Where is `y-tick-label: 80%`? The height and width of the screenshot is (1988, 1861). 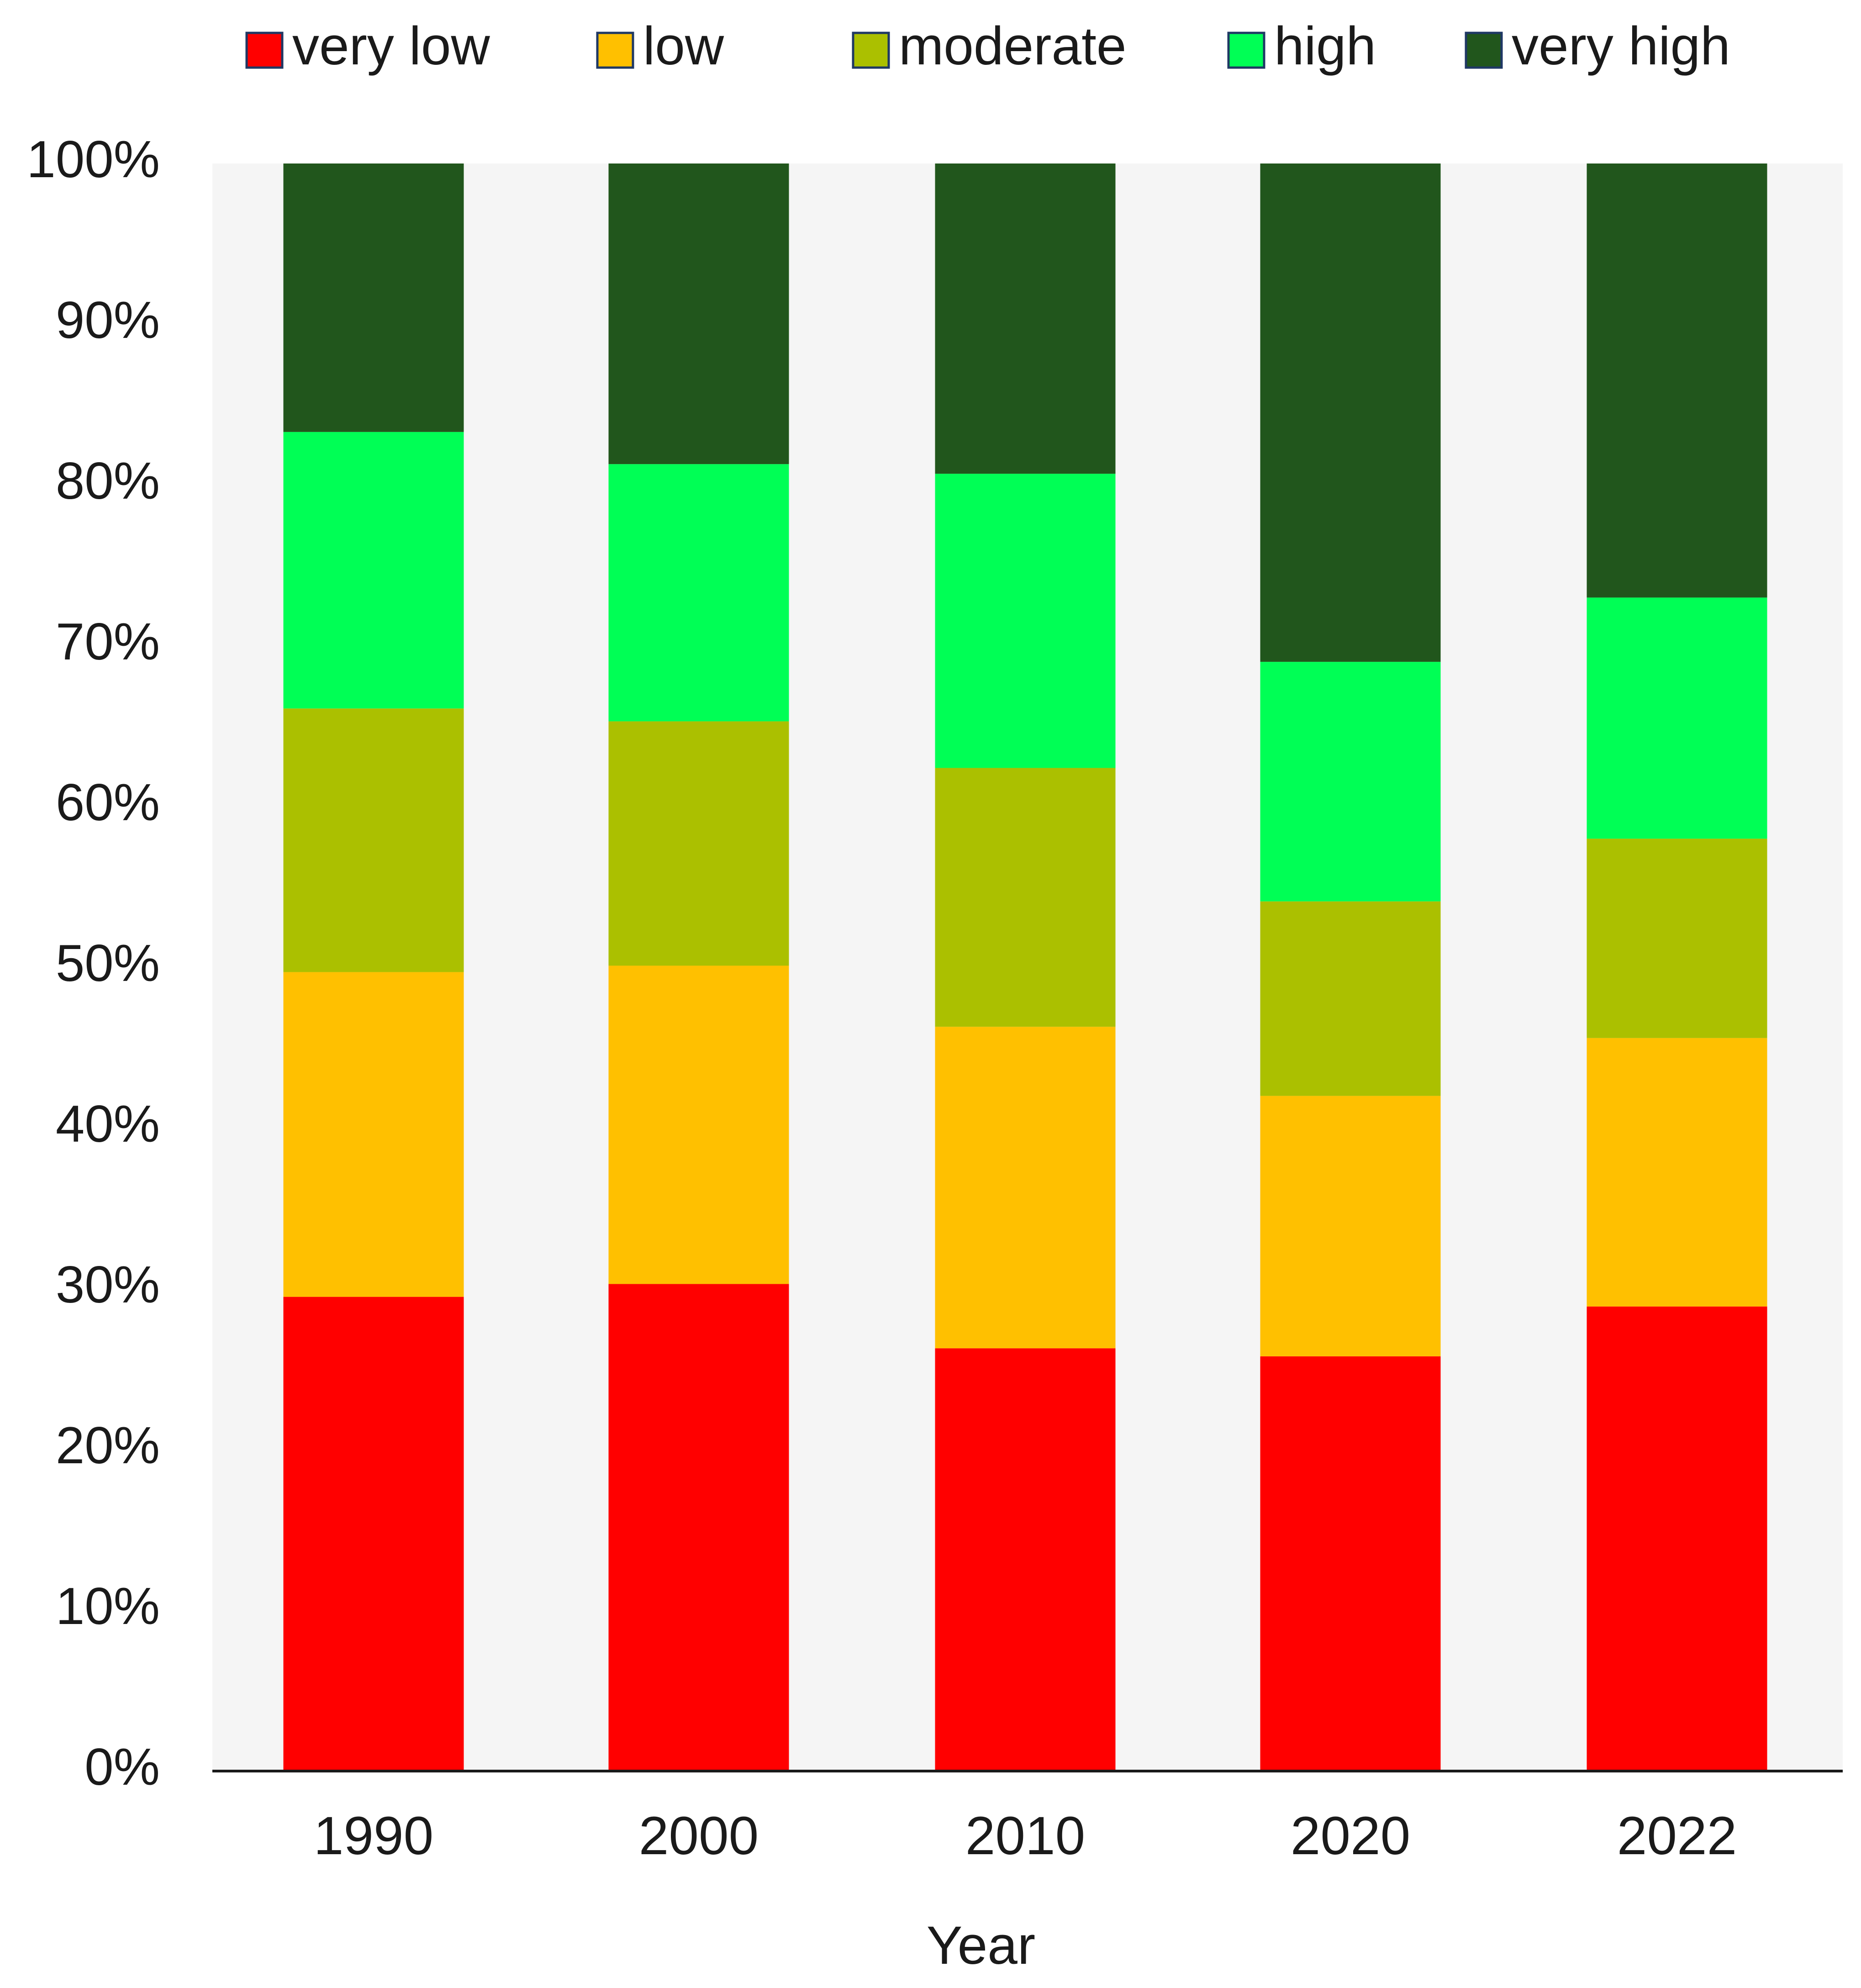 y-tick-label: 80% is located at coordinates (108, 481).